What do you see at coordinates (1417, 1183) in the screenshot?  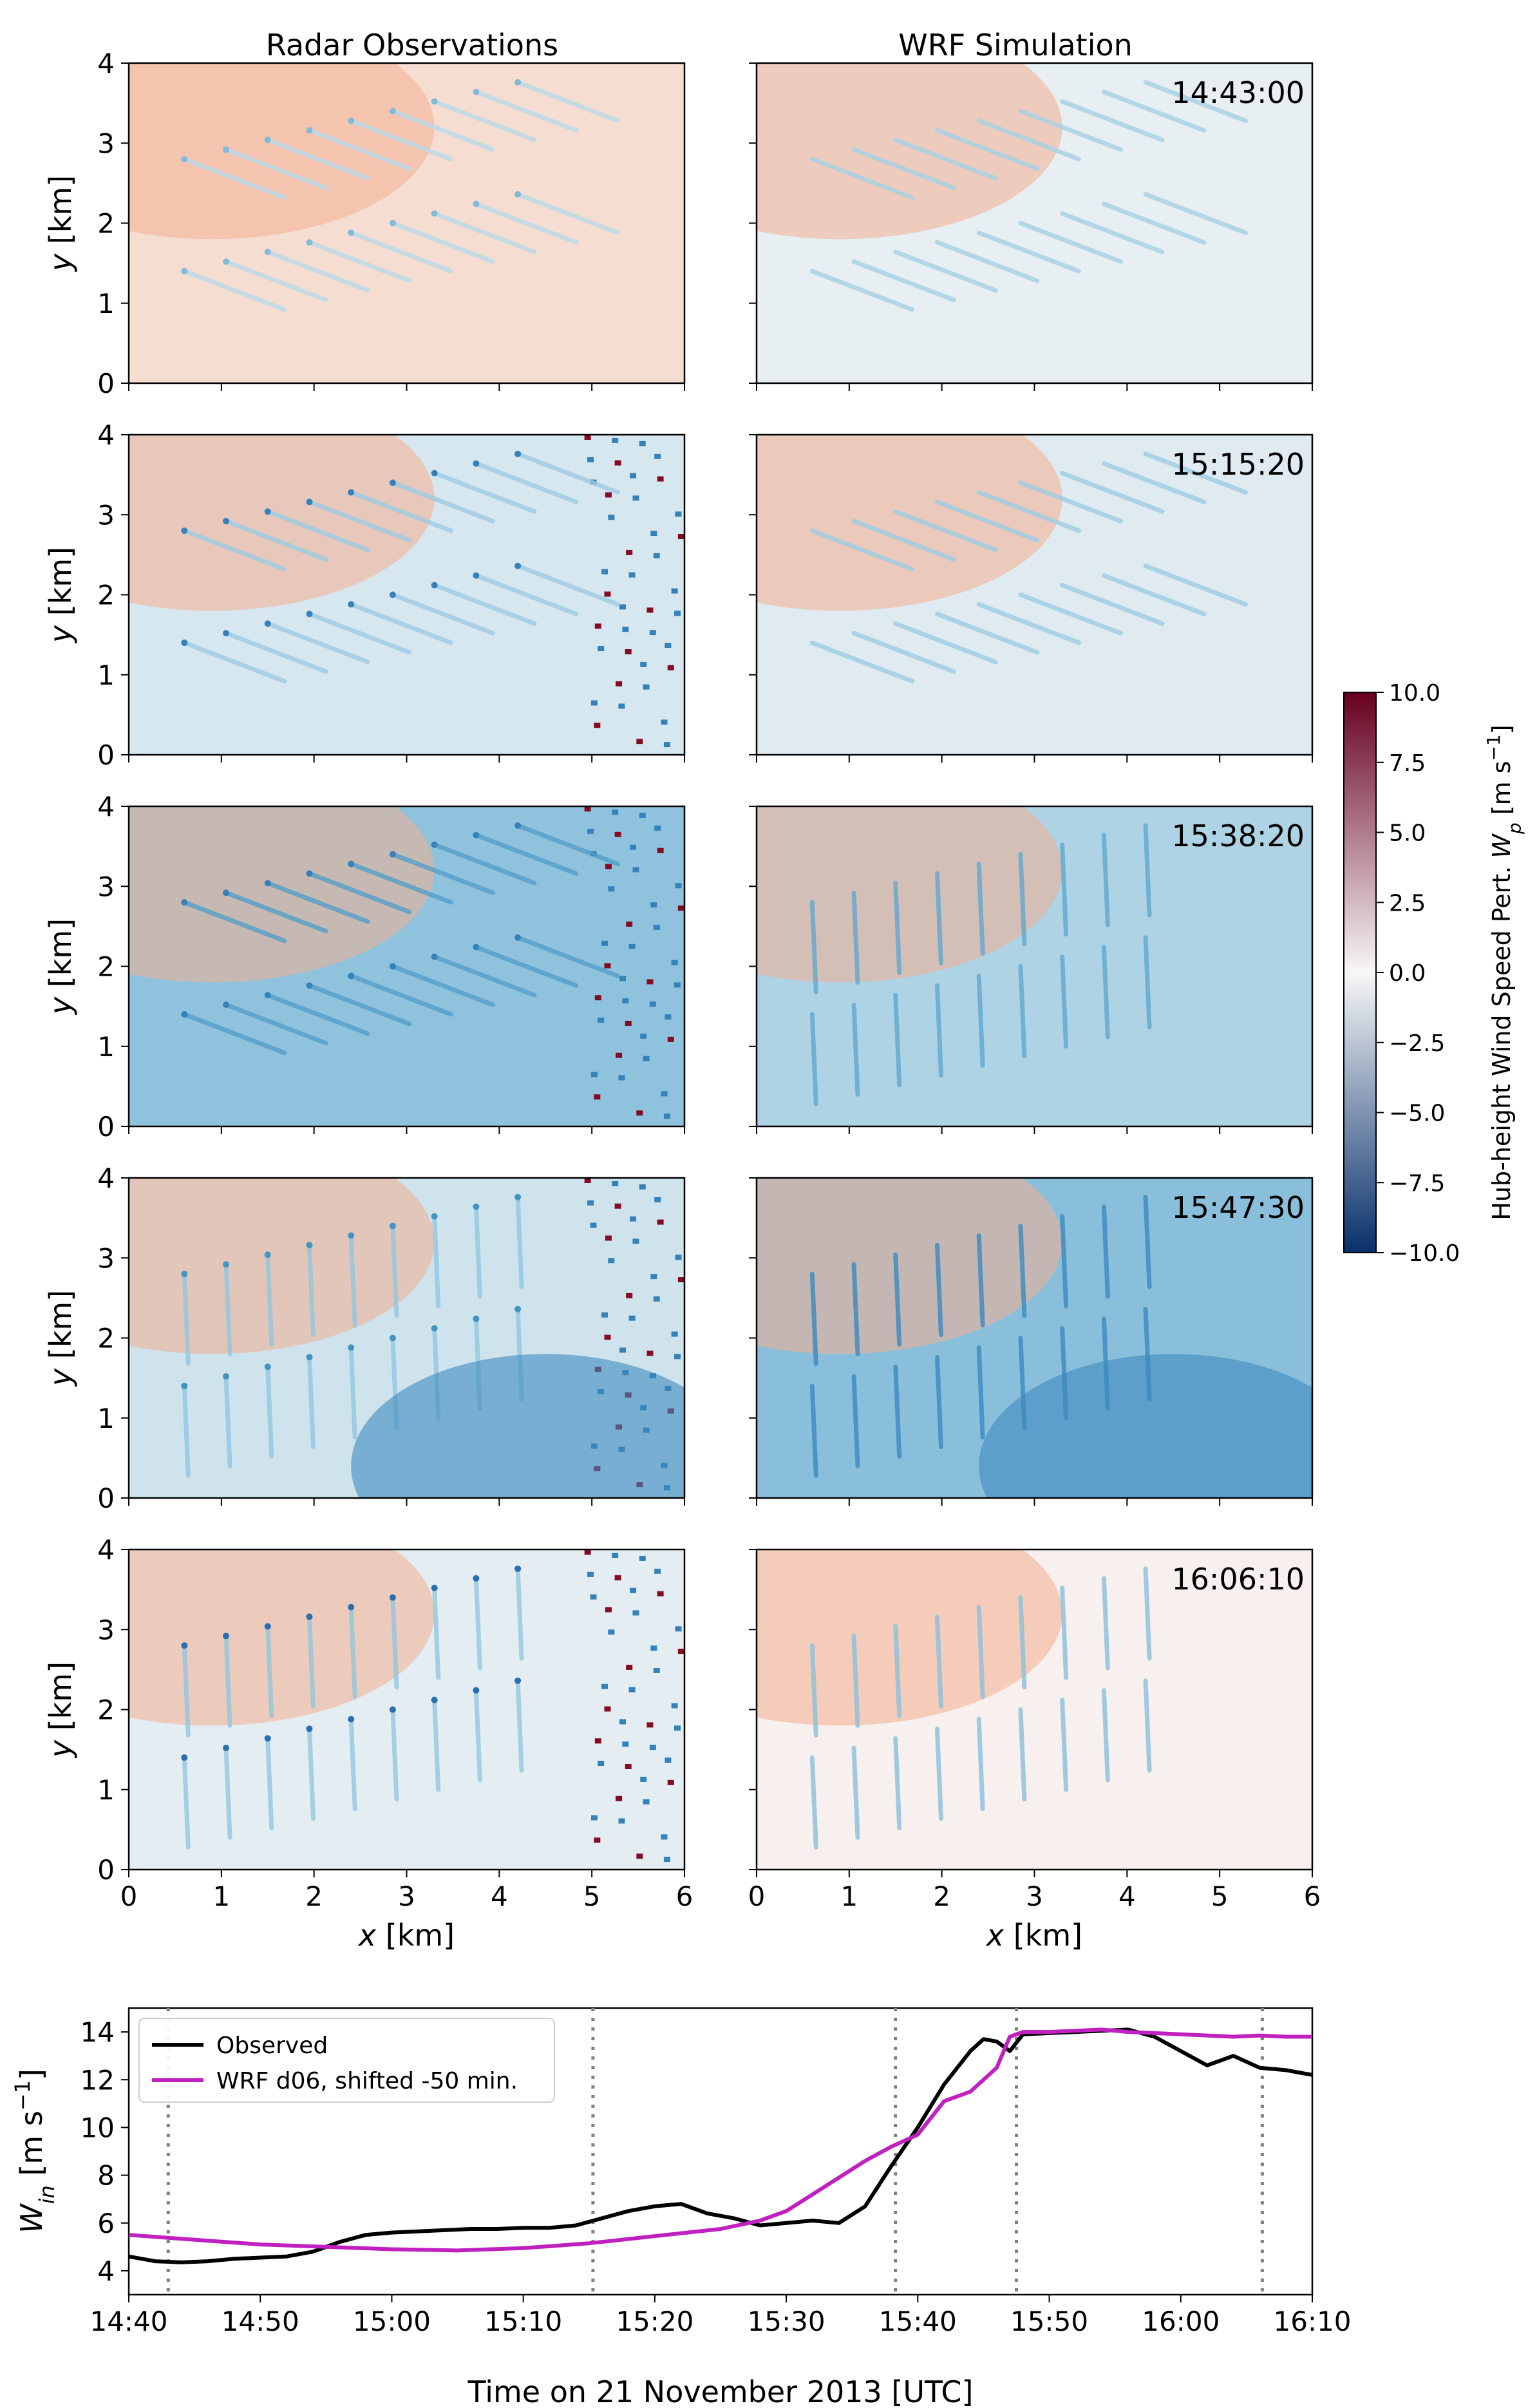 I see `colorbar-tick-label: −7.5` at bounding box center [1417, 1183].